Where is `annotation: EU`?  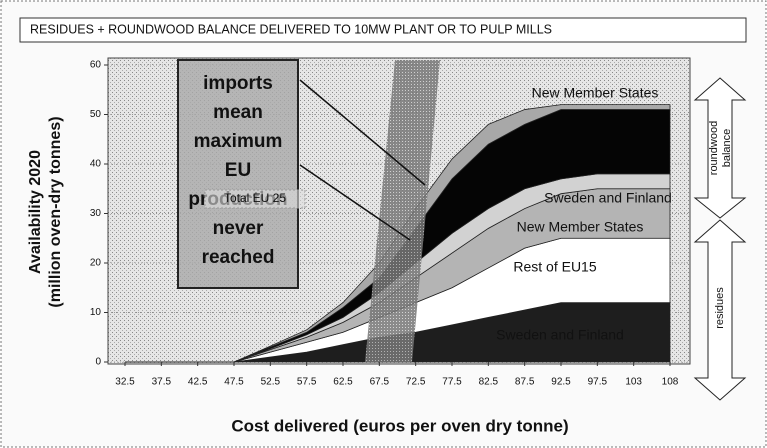 annotation: EU is located at coordinates (238, 170).